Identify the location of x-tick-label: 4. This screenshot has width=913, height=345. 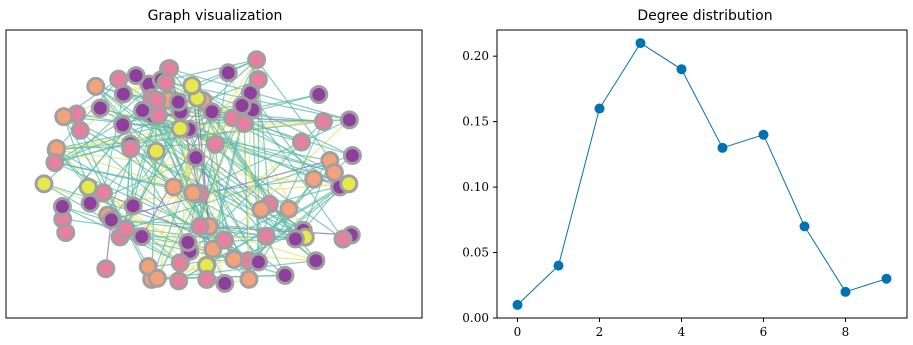
(682, 332).